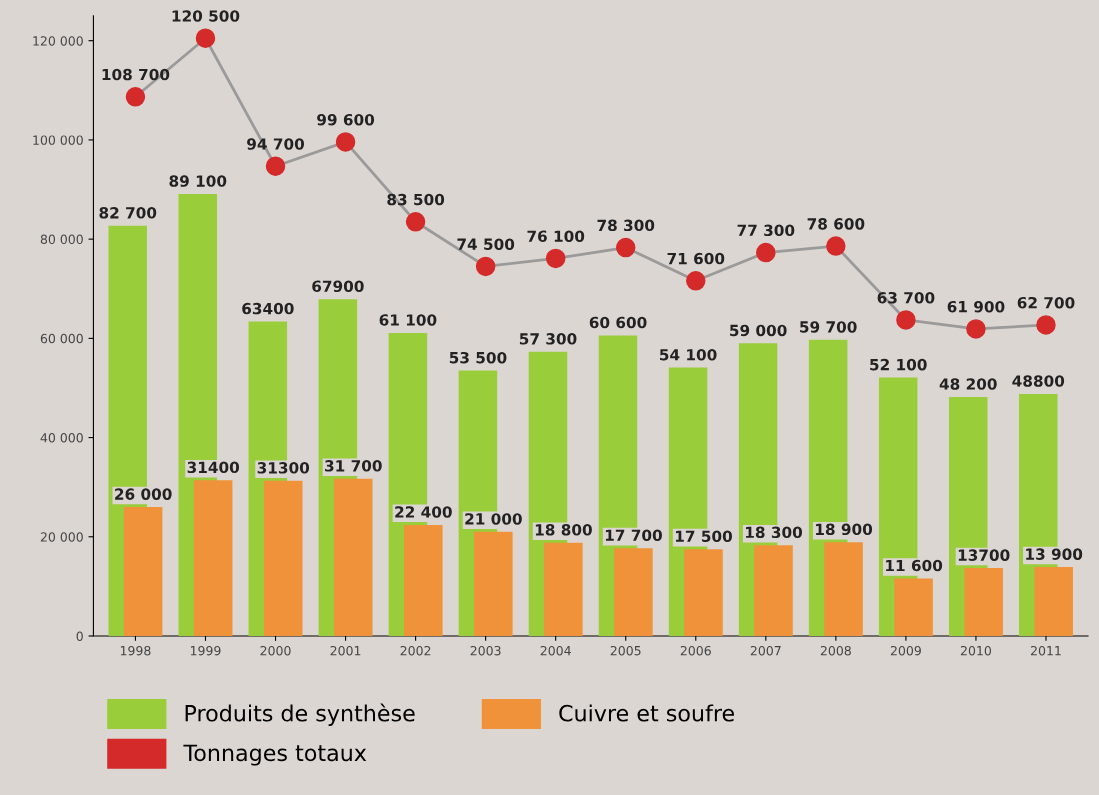 The image size is (1099, 795). What do you see at coordinates (275, 650) in the screenshot?
I see `x-tick-label: 2000` at bounding box center [275, 650].